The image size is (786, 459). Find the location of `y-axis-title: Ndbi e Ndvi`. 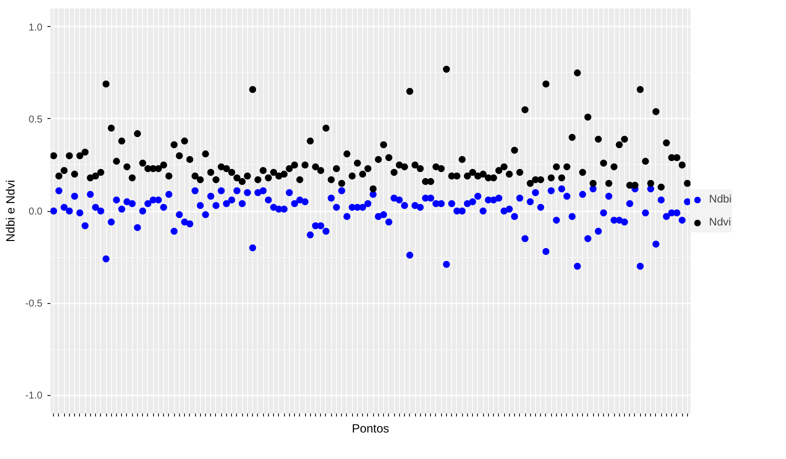

y-axis-title: Ndbi e Ndvi is located at coordinates (10, 211).